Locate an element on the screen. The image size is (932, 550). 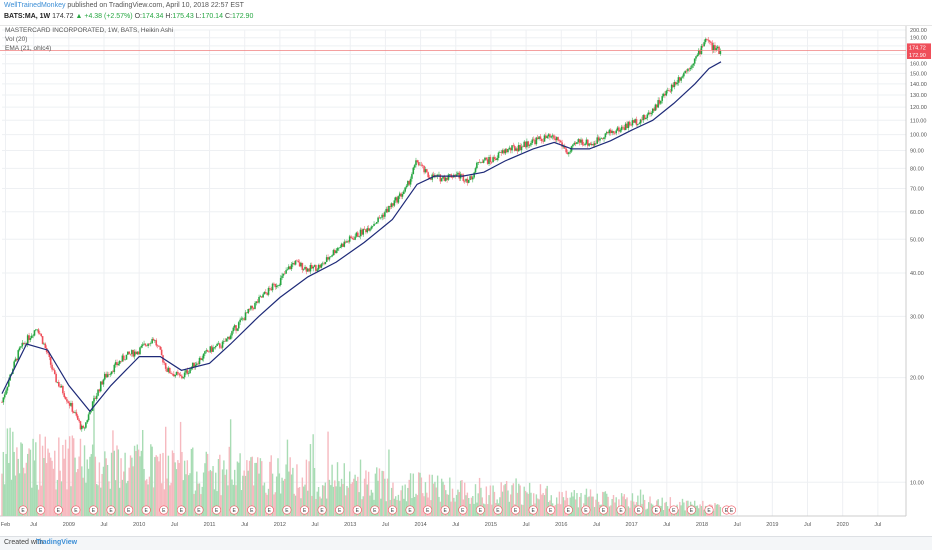
legend-ema: EMA (21, ohlc4) is located at coordinates (28, 48).